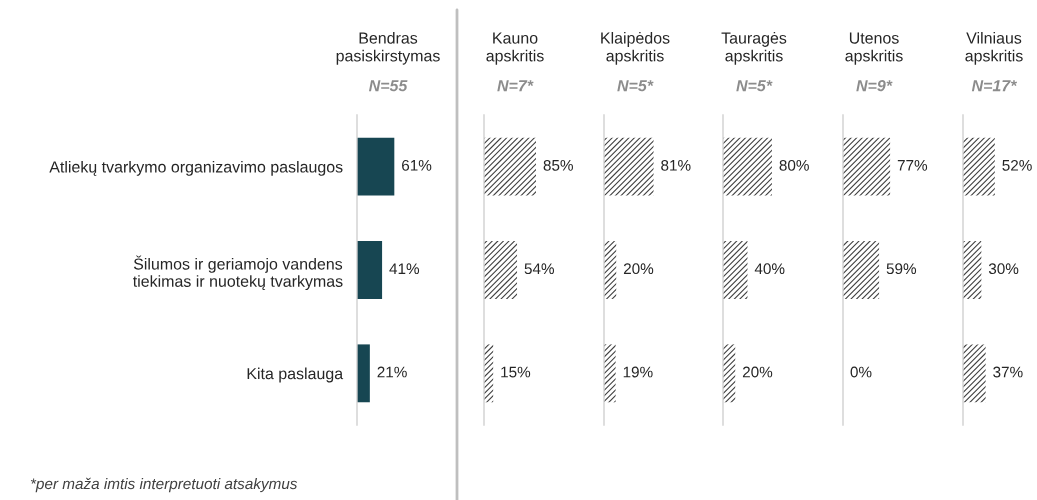  I want to click on chart-subtitle: N=55, so click(388, 86).